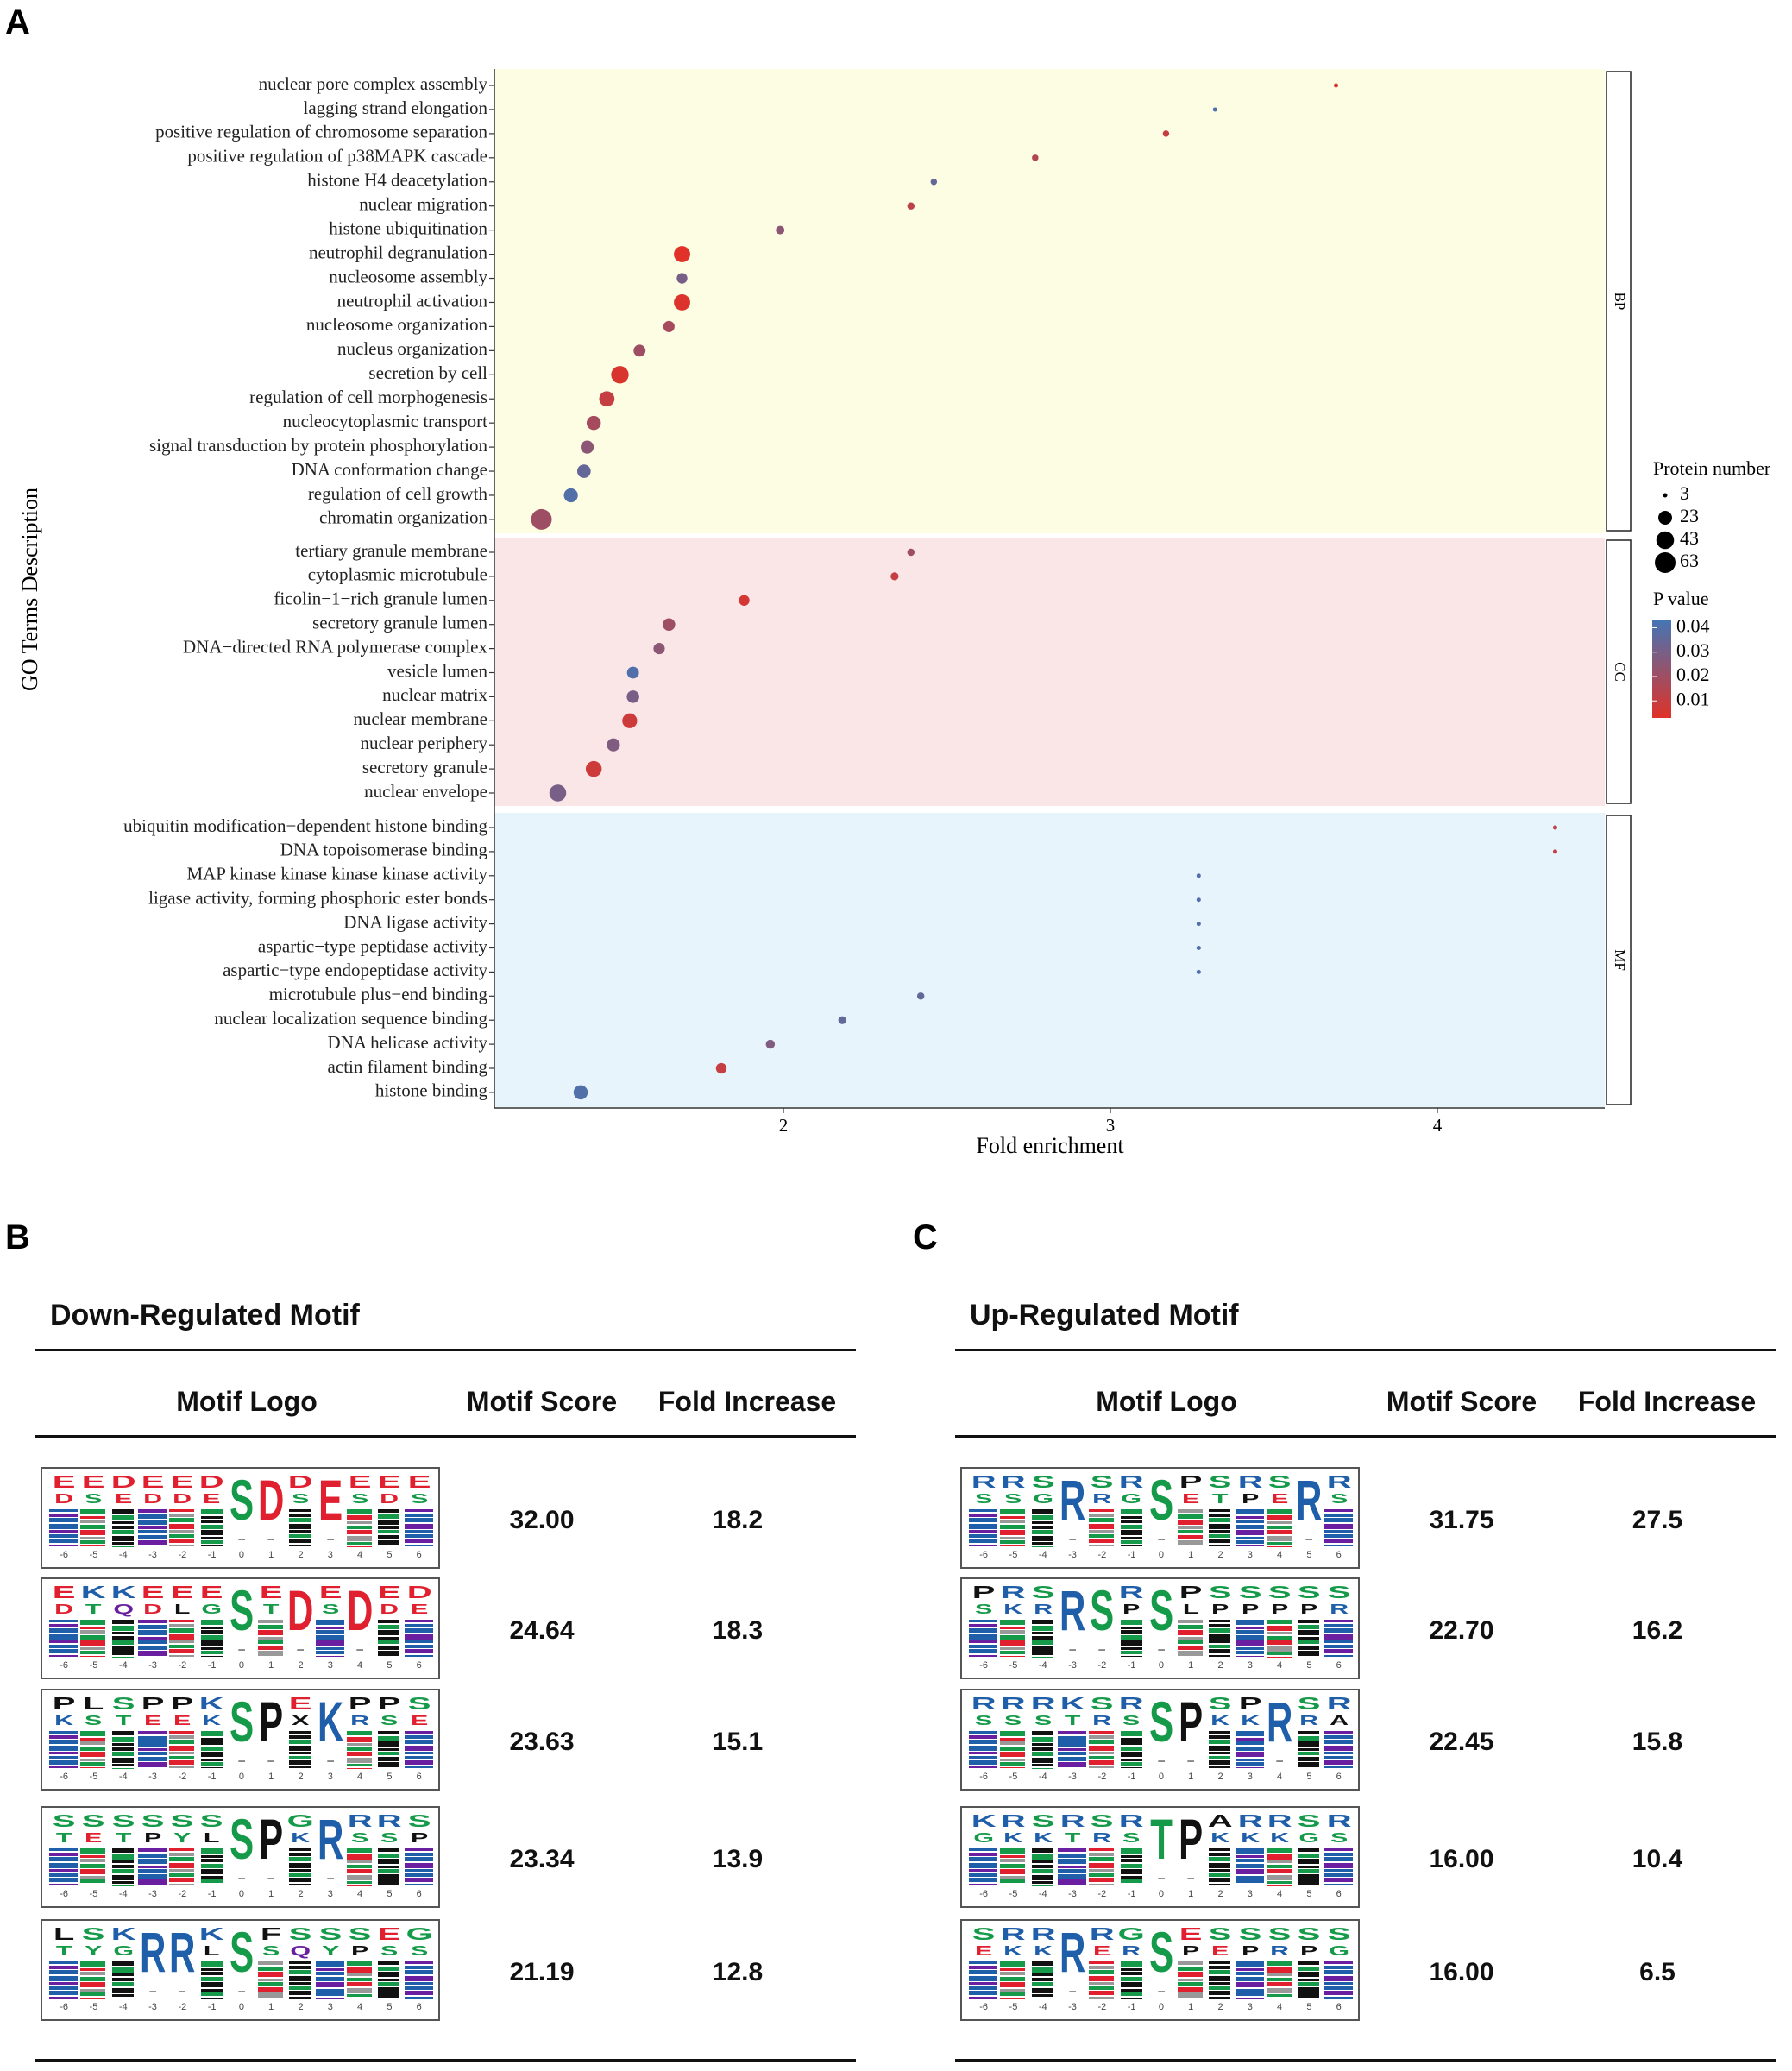 The width and height of the screenshot is (1792, 2071). What do you see at coordinates (1657, 1520) in the screenshot?
I see `fold-increase: 27.5` at bounding box center [1657, 1520].